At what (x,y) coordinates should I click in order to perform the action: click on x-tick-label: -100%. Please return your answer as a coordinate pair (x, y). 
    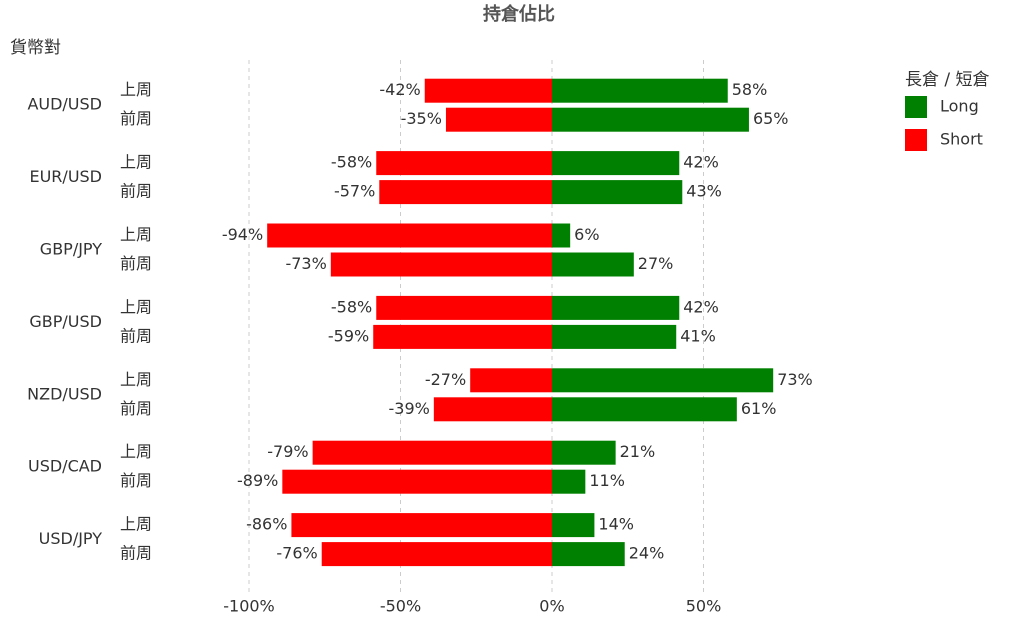
    Looking at the image, I should click on (249, 606).